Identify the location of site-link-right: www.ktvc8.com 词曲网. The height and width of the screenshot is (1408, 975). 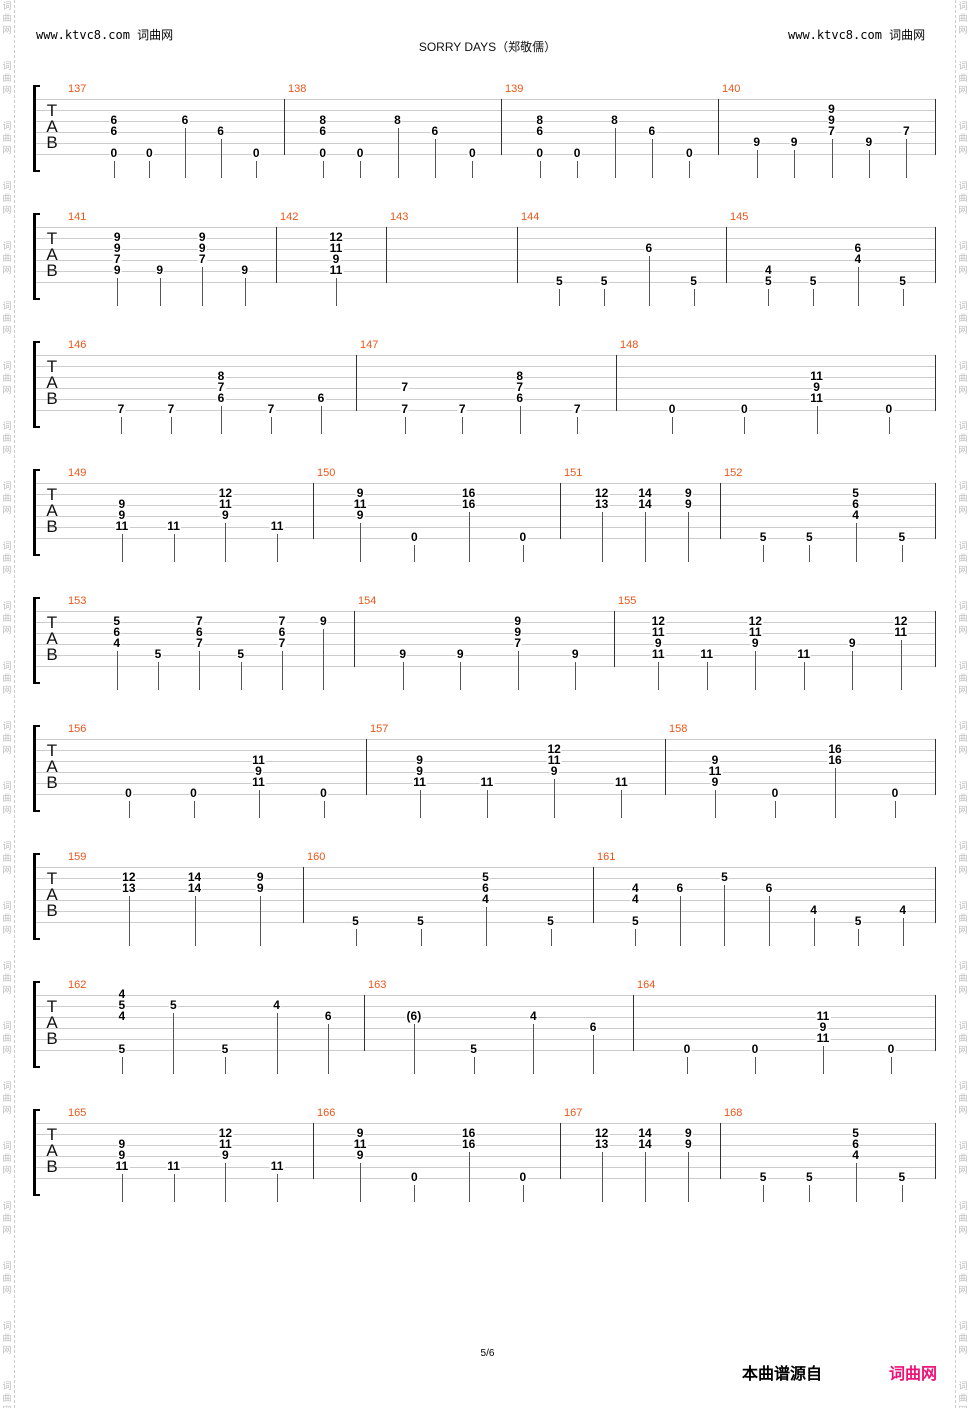
(857, 35).